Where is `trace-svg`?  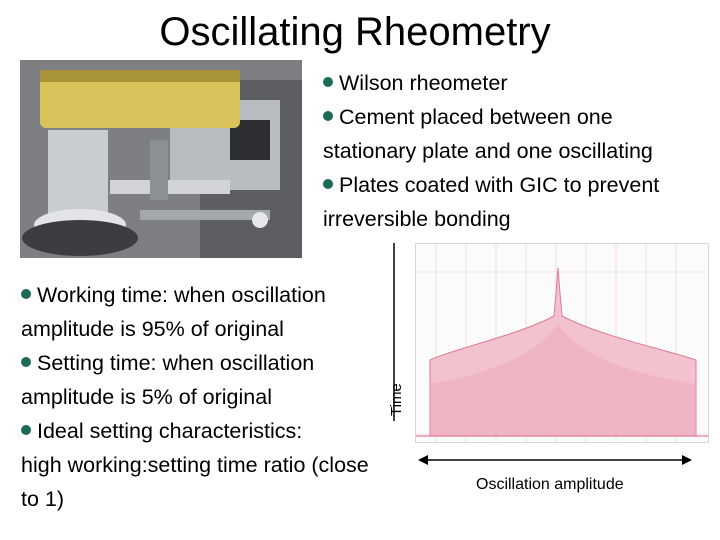 trace-svg is located at coordinates (562, 343).